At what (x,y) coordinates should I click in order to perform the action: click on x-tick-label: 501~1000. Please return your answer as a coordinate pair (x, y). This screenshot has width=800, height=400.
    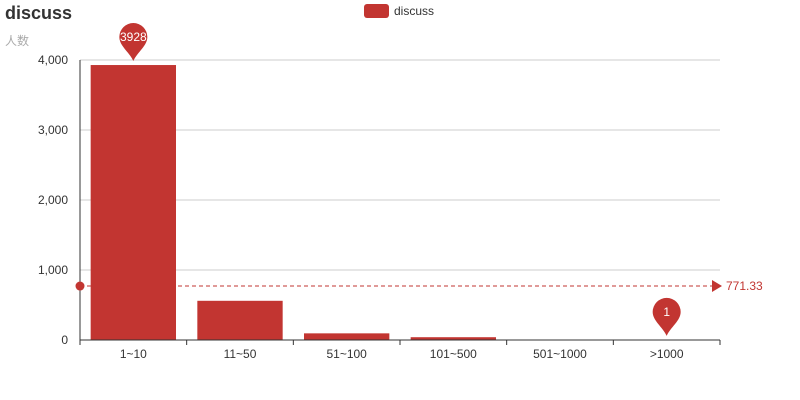
    Looking at the image, I should click on (560, 354).